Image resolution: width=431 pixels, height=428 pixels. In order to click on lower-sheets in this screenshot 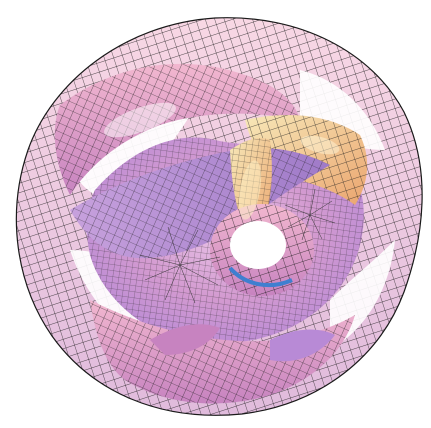, I will do `click(222, 352)`.